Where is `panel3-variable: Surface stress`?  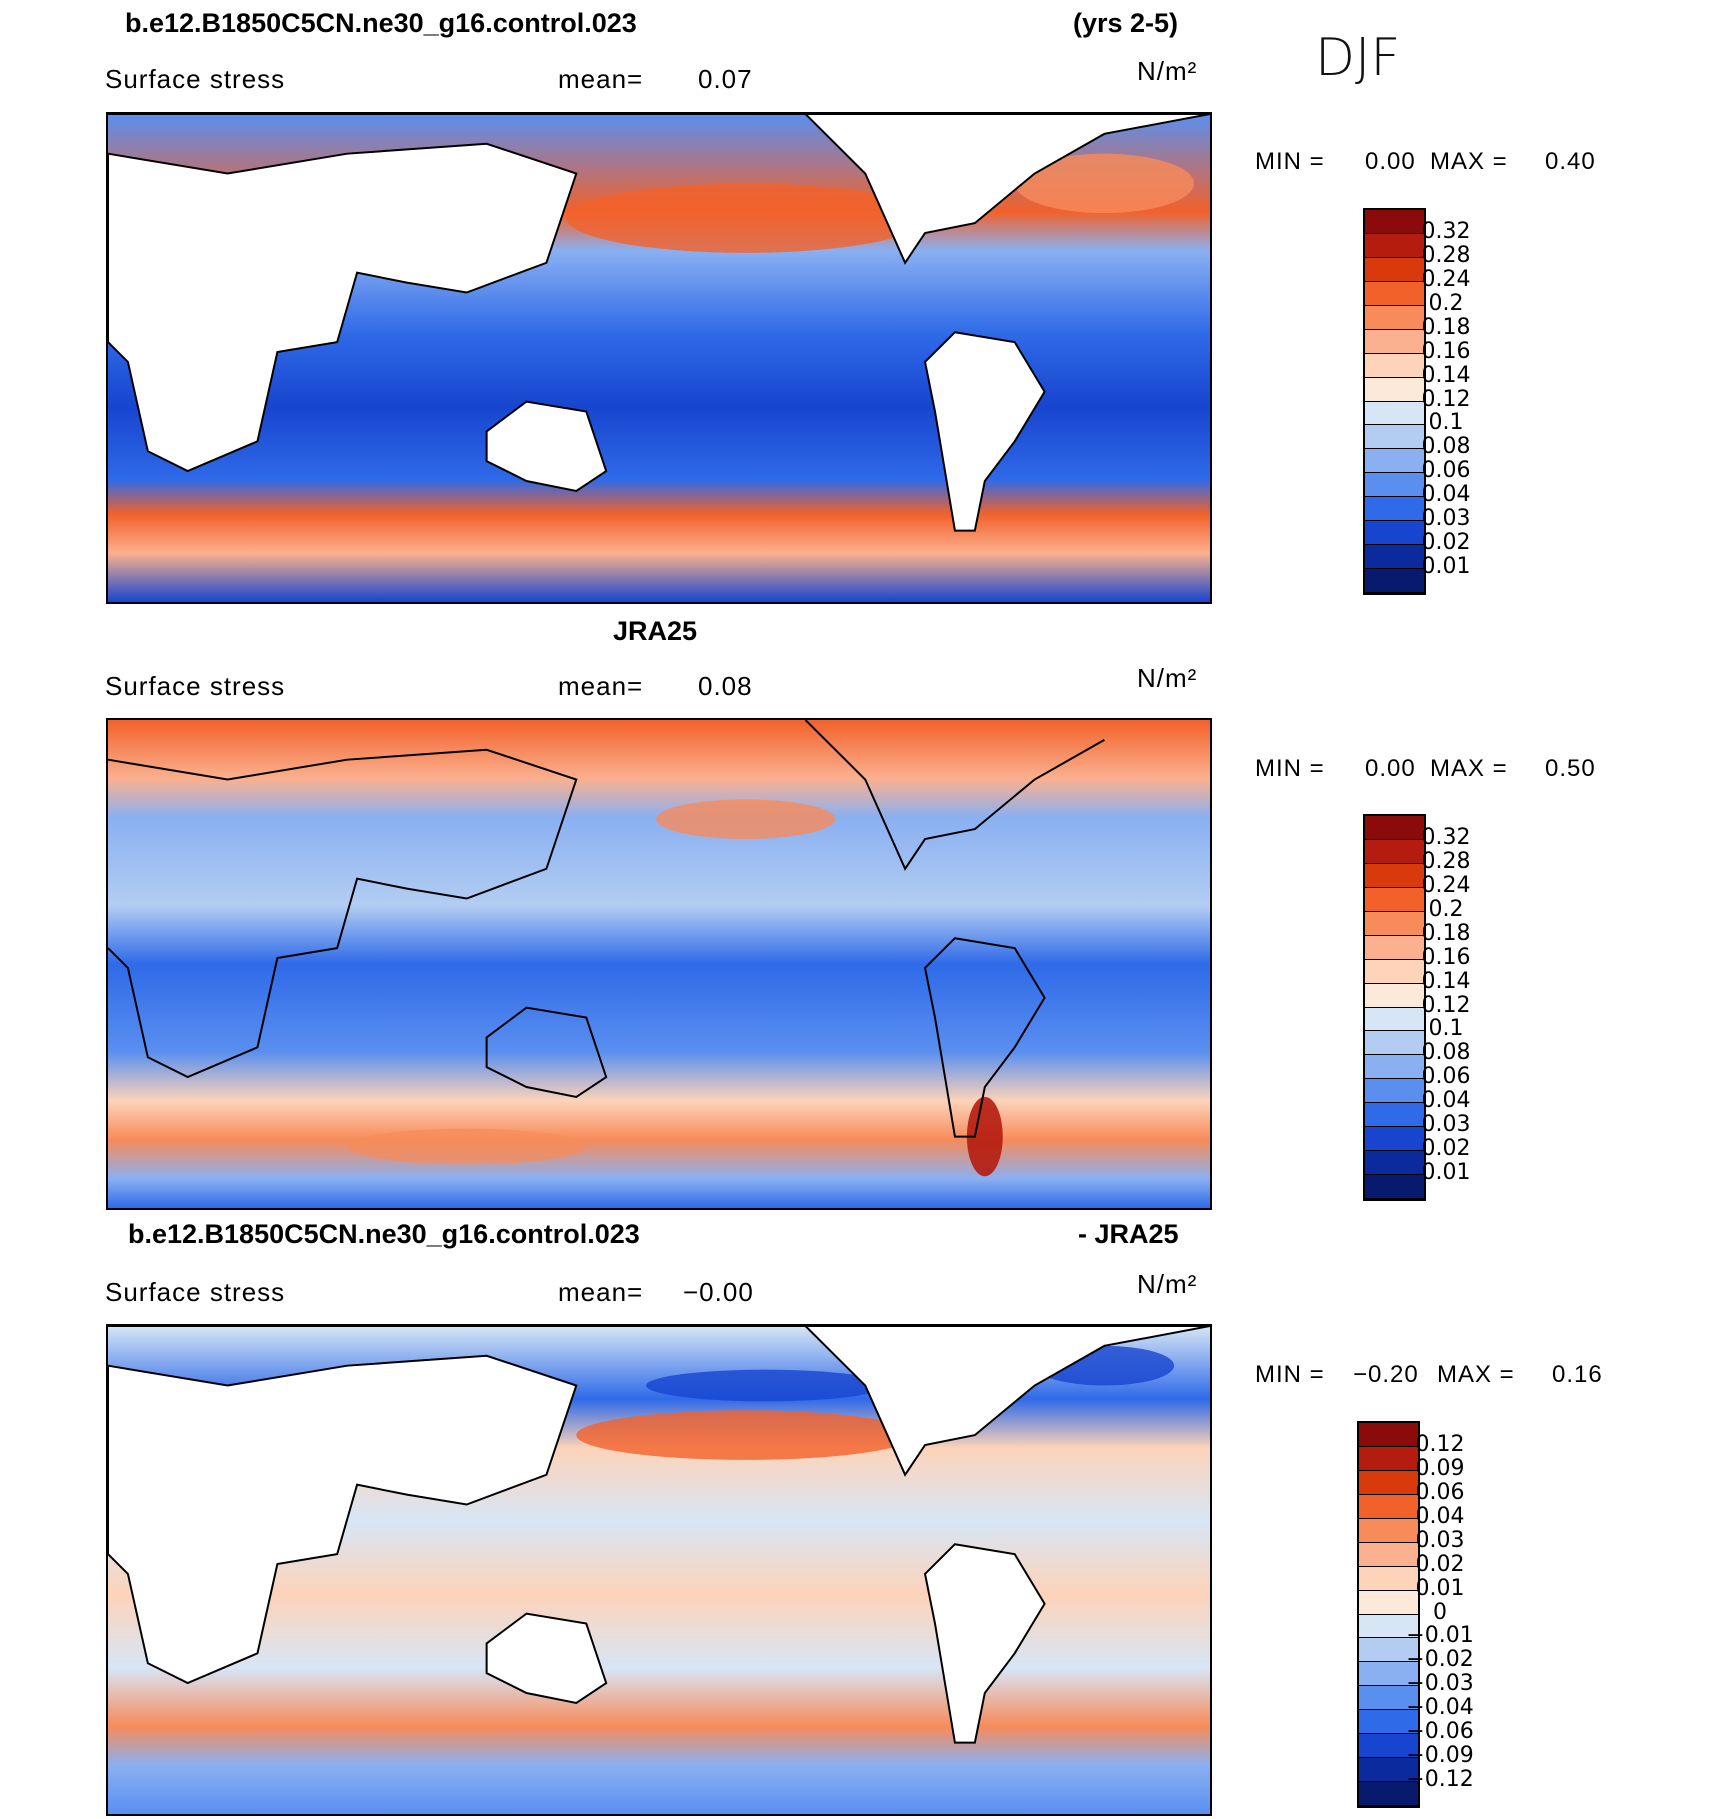 panel3-variable: Surface stress is located at coordinates (195, 1292).